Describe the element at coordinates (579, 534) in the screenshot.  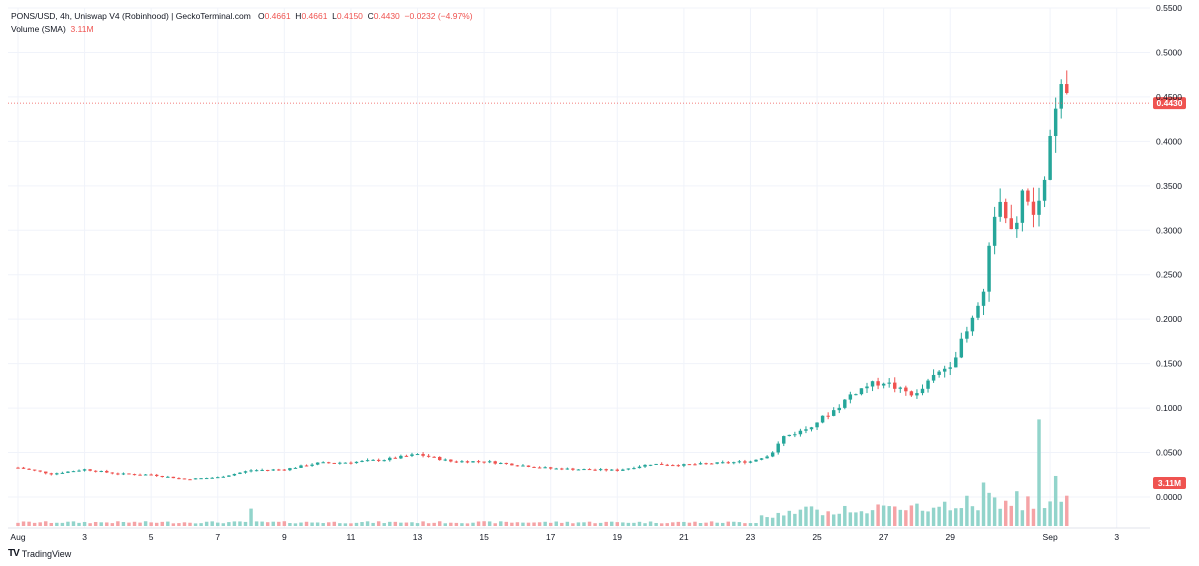
I see `time-axis: Aug 3 5 7 9 11 13 15 17 19 21 23 25 27 29 Sep 3` at that location.